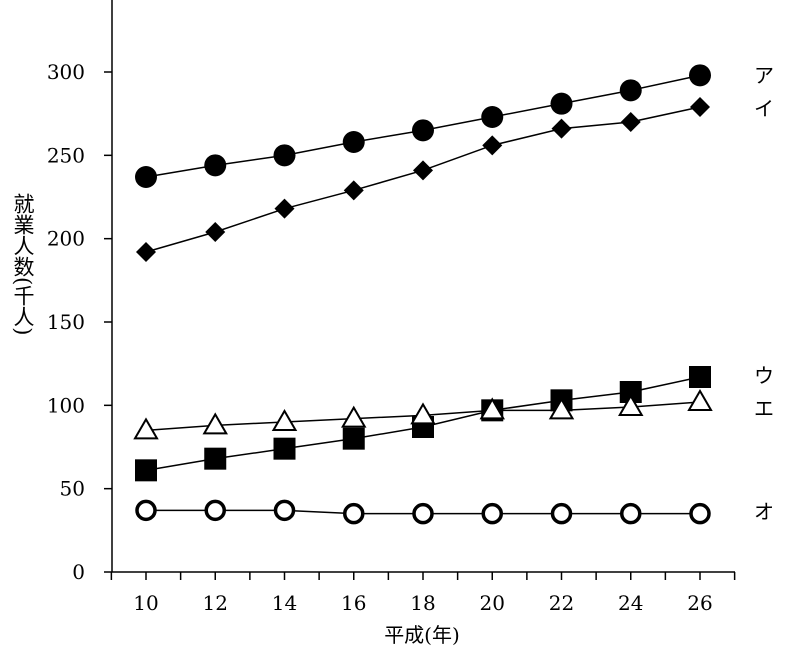 The width and height of the screenshot is (787, 661). What do you see at coordinates (215, 603) in the screenshot?
I see `x-tick-label: 12` at bounding box center [215, 603].